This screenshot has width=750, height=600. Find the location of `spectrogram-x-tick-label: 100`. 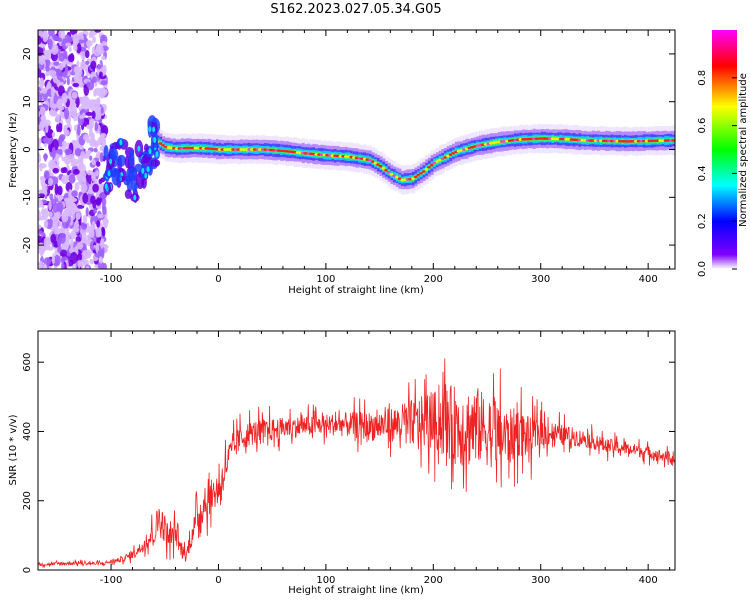

spectrogram-x-tick-label: 100 is located at coordinates (325, 279).